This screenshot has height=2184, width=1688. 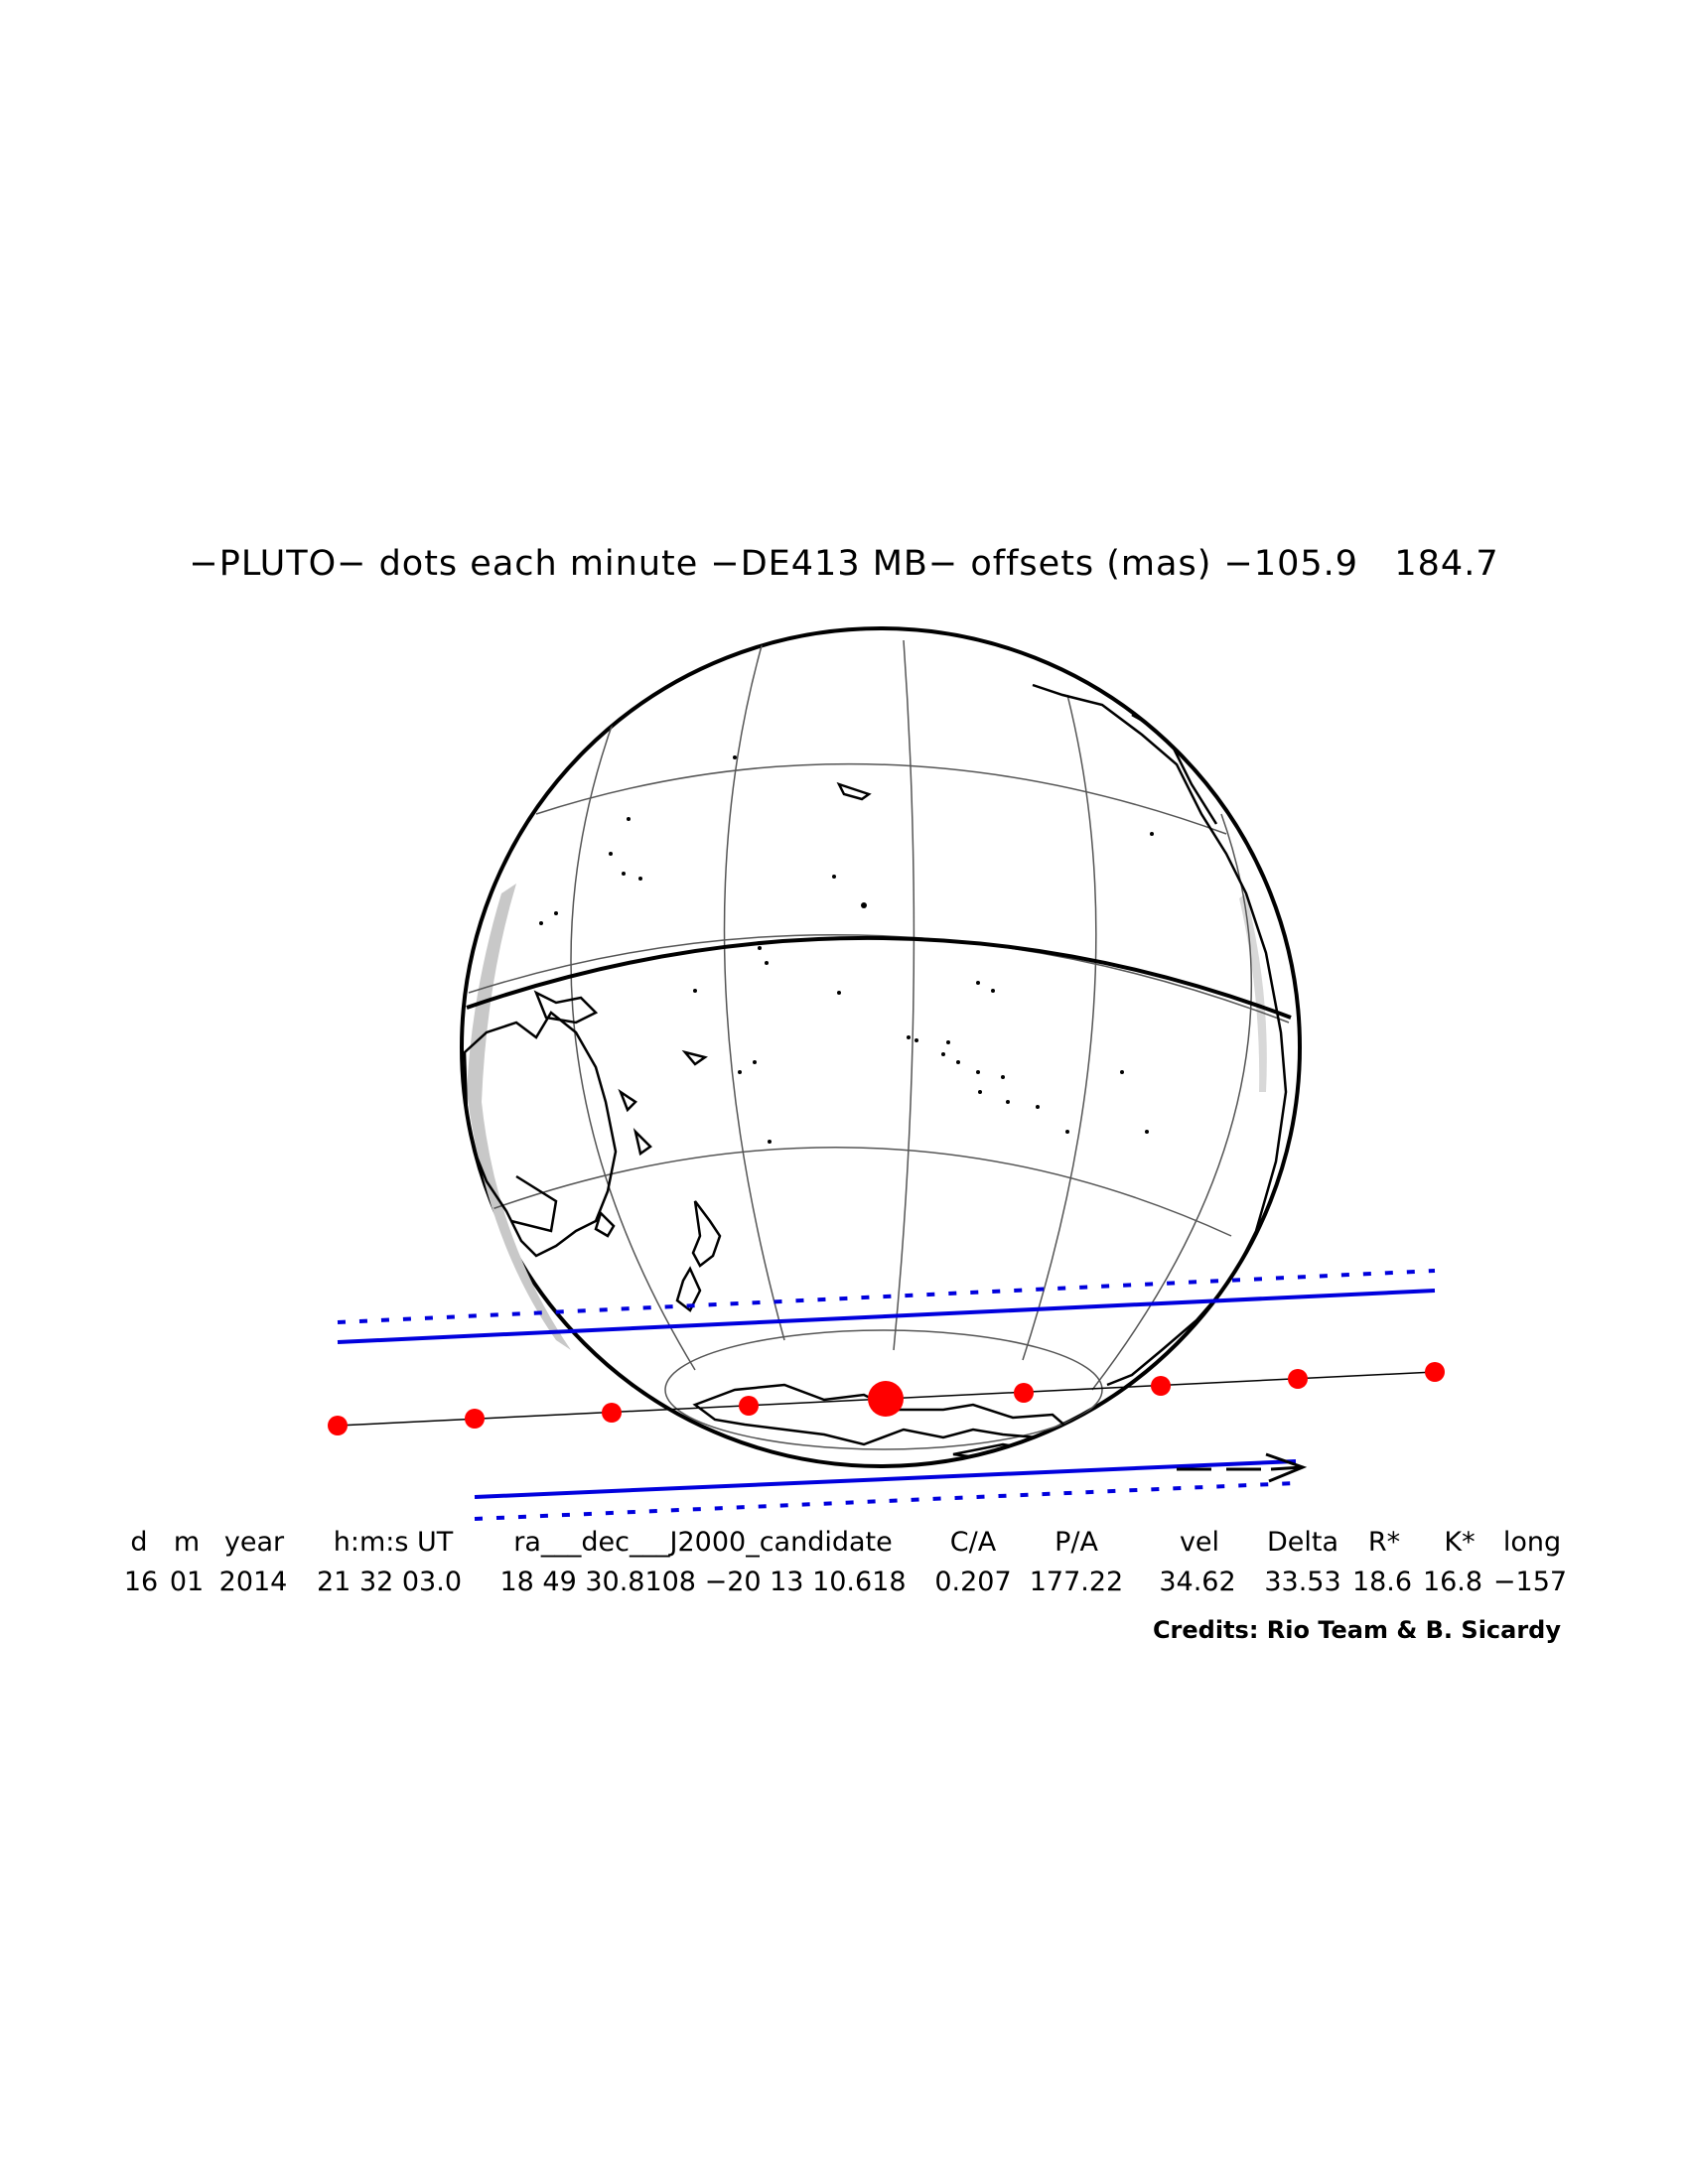 I want to click on value-year: 2014, so click(x=253, y=1582).